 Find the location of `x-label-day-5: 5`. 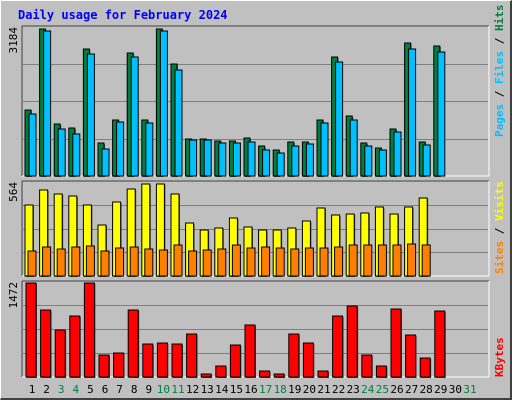

x-label-day-5: 5 is located at coordinates (90, 389).